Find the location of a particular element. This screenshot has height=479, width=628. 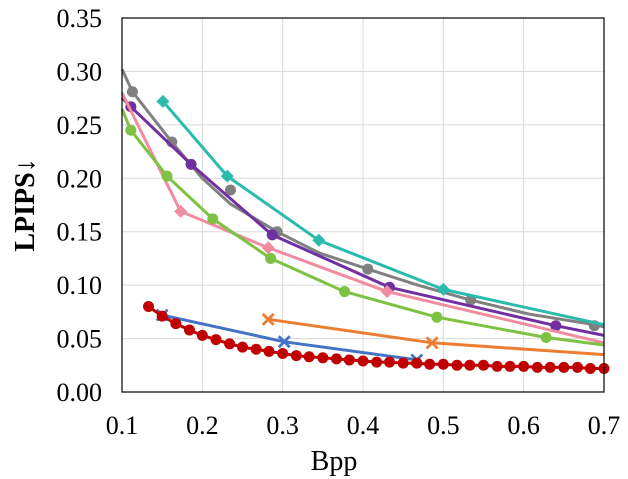

series-orange is located at coordinates (433, 334).